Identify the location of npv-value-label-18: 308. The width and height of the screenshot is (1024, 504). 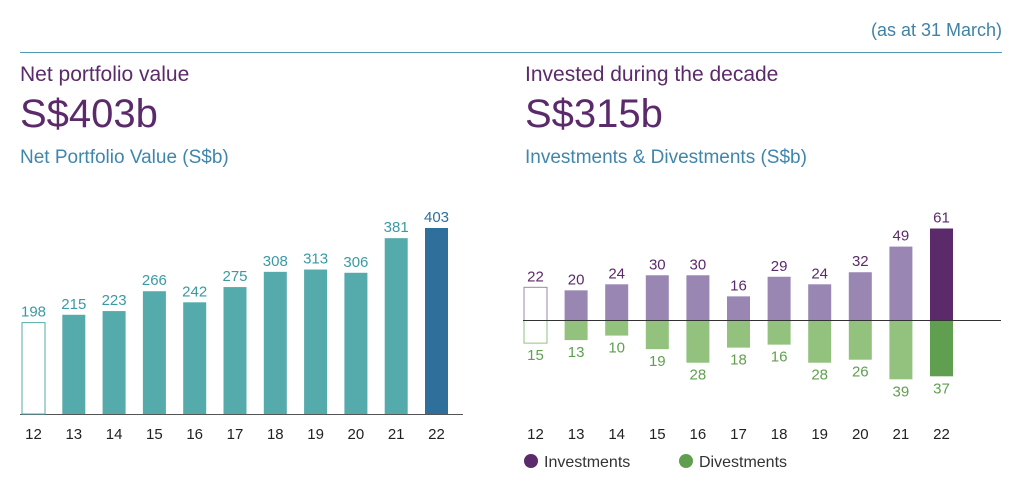
(275, 261).